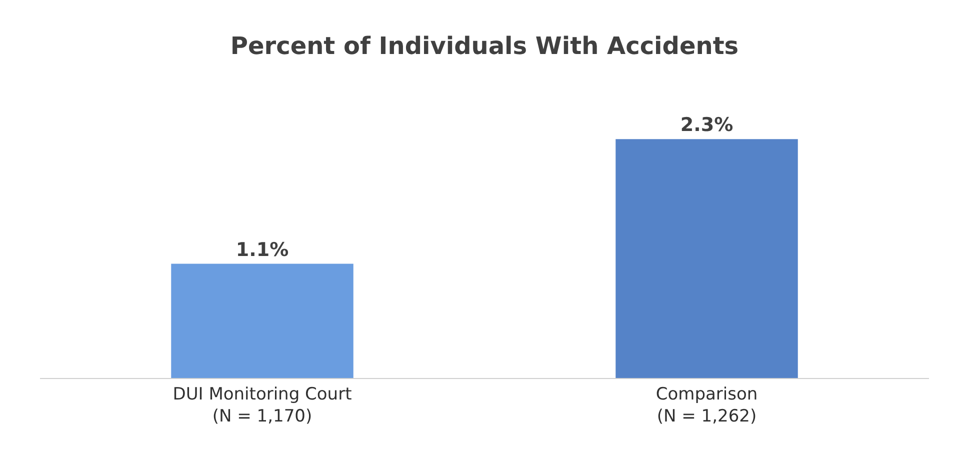 This screenshot has width=969, height=468. I want to click on data-label: 1.1%, so click(262, 249).